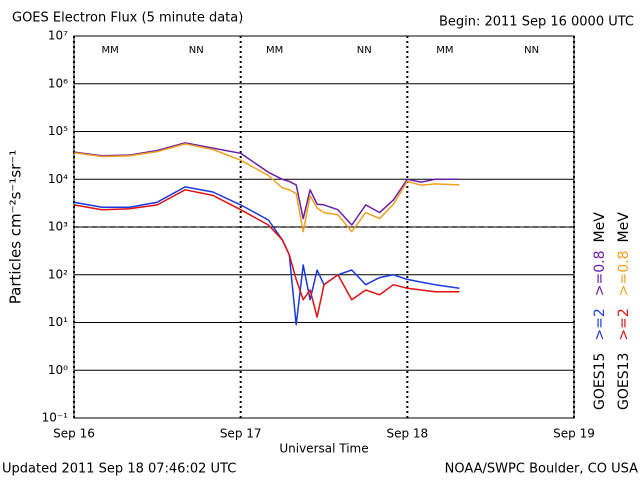 The image size is (640, 480). I want to click on y-tick-label: 10⁴, so click(58, 179).